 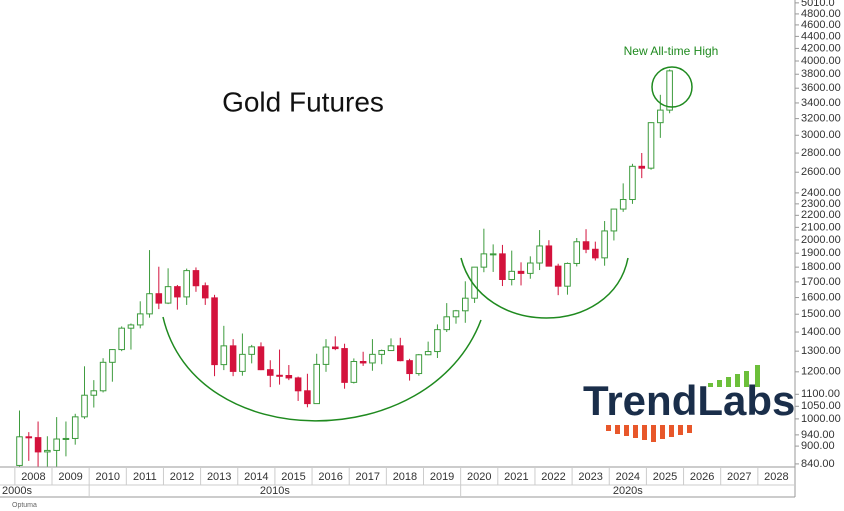 I want to click on y-tick-label: 5010.0, so click(x=818, y=4).